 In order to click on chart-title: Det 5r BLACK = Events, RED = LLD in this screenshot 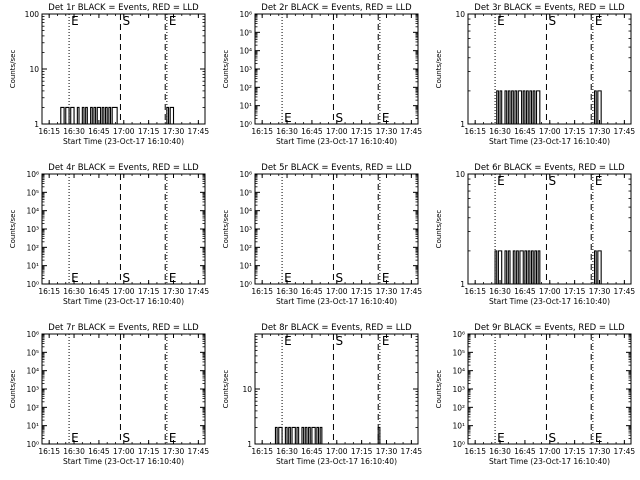, I will do `click(336, 168)`.